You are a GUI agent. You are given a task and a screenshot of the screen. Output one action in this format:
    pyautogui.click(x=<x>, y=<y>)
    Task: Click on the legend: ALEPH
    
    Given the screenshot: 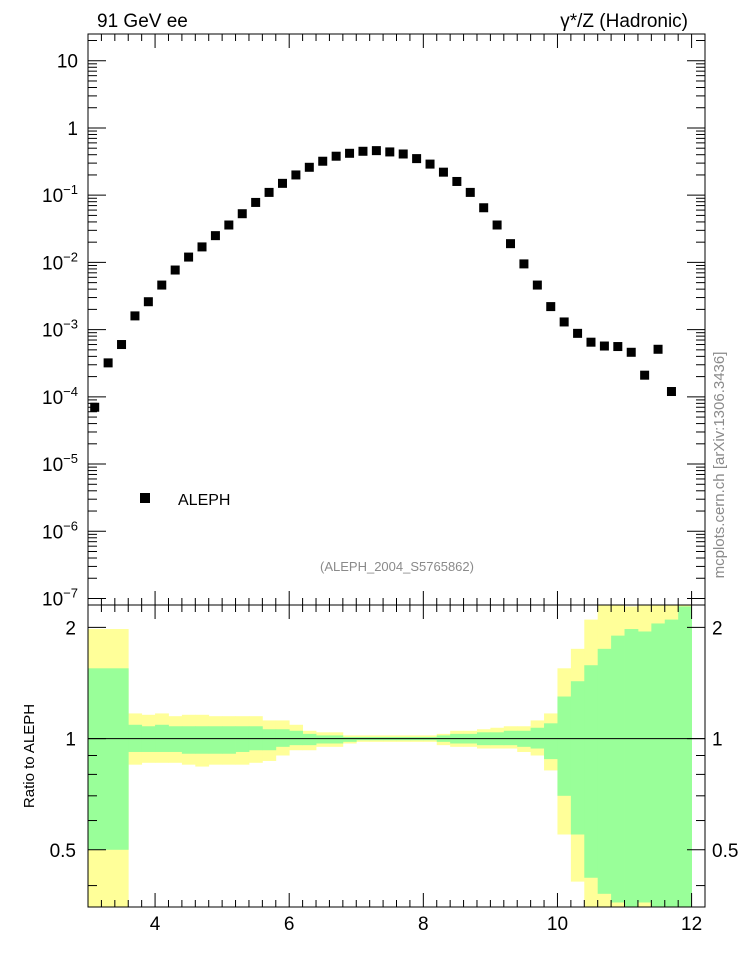 What is the action you would take?
    pyautogui.click(x=185, y=500)
    